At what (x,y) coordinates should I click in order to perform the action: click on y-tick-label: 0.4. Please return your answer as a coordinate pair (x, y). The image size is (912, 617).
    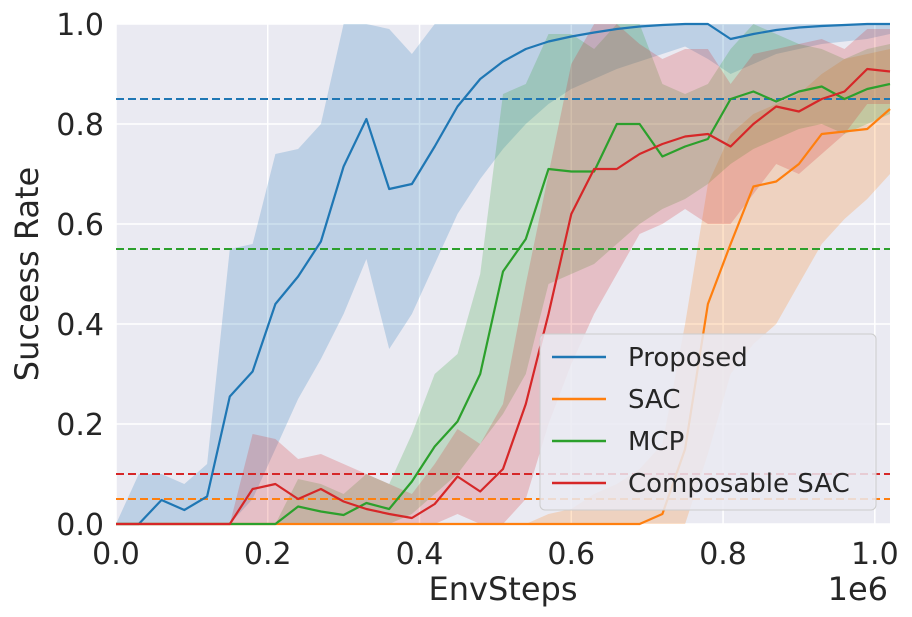
    Looking at the image, I should click on (80, 325).